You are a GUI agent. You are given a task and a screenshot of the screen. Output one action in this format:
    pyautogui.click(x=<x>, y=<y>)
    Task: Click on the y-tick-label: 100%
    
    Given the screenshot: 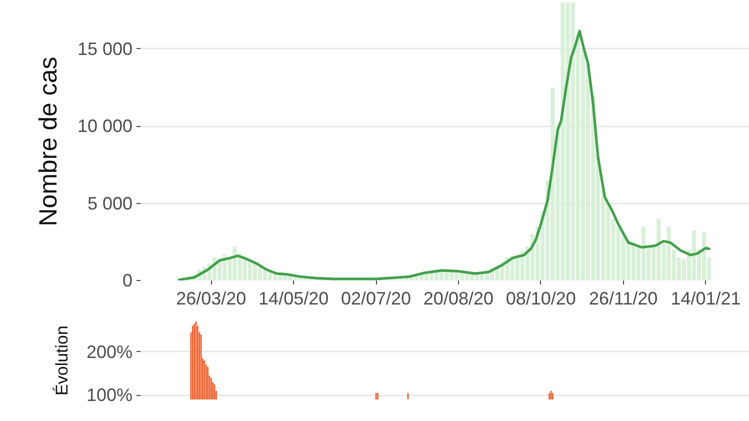 What is the action you would take?
    pyautogui.click(x=109, y=395)
    